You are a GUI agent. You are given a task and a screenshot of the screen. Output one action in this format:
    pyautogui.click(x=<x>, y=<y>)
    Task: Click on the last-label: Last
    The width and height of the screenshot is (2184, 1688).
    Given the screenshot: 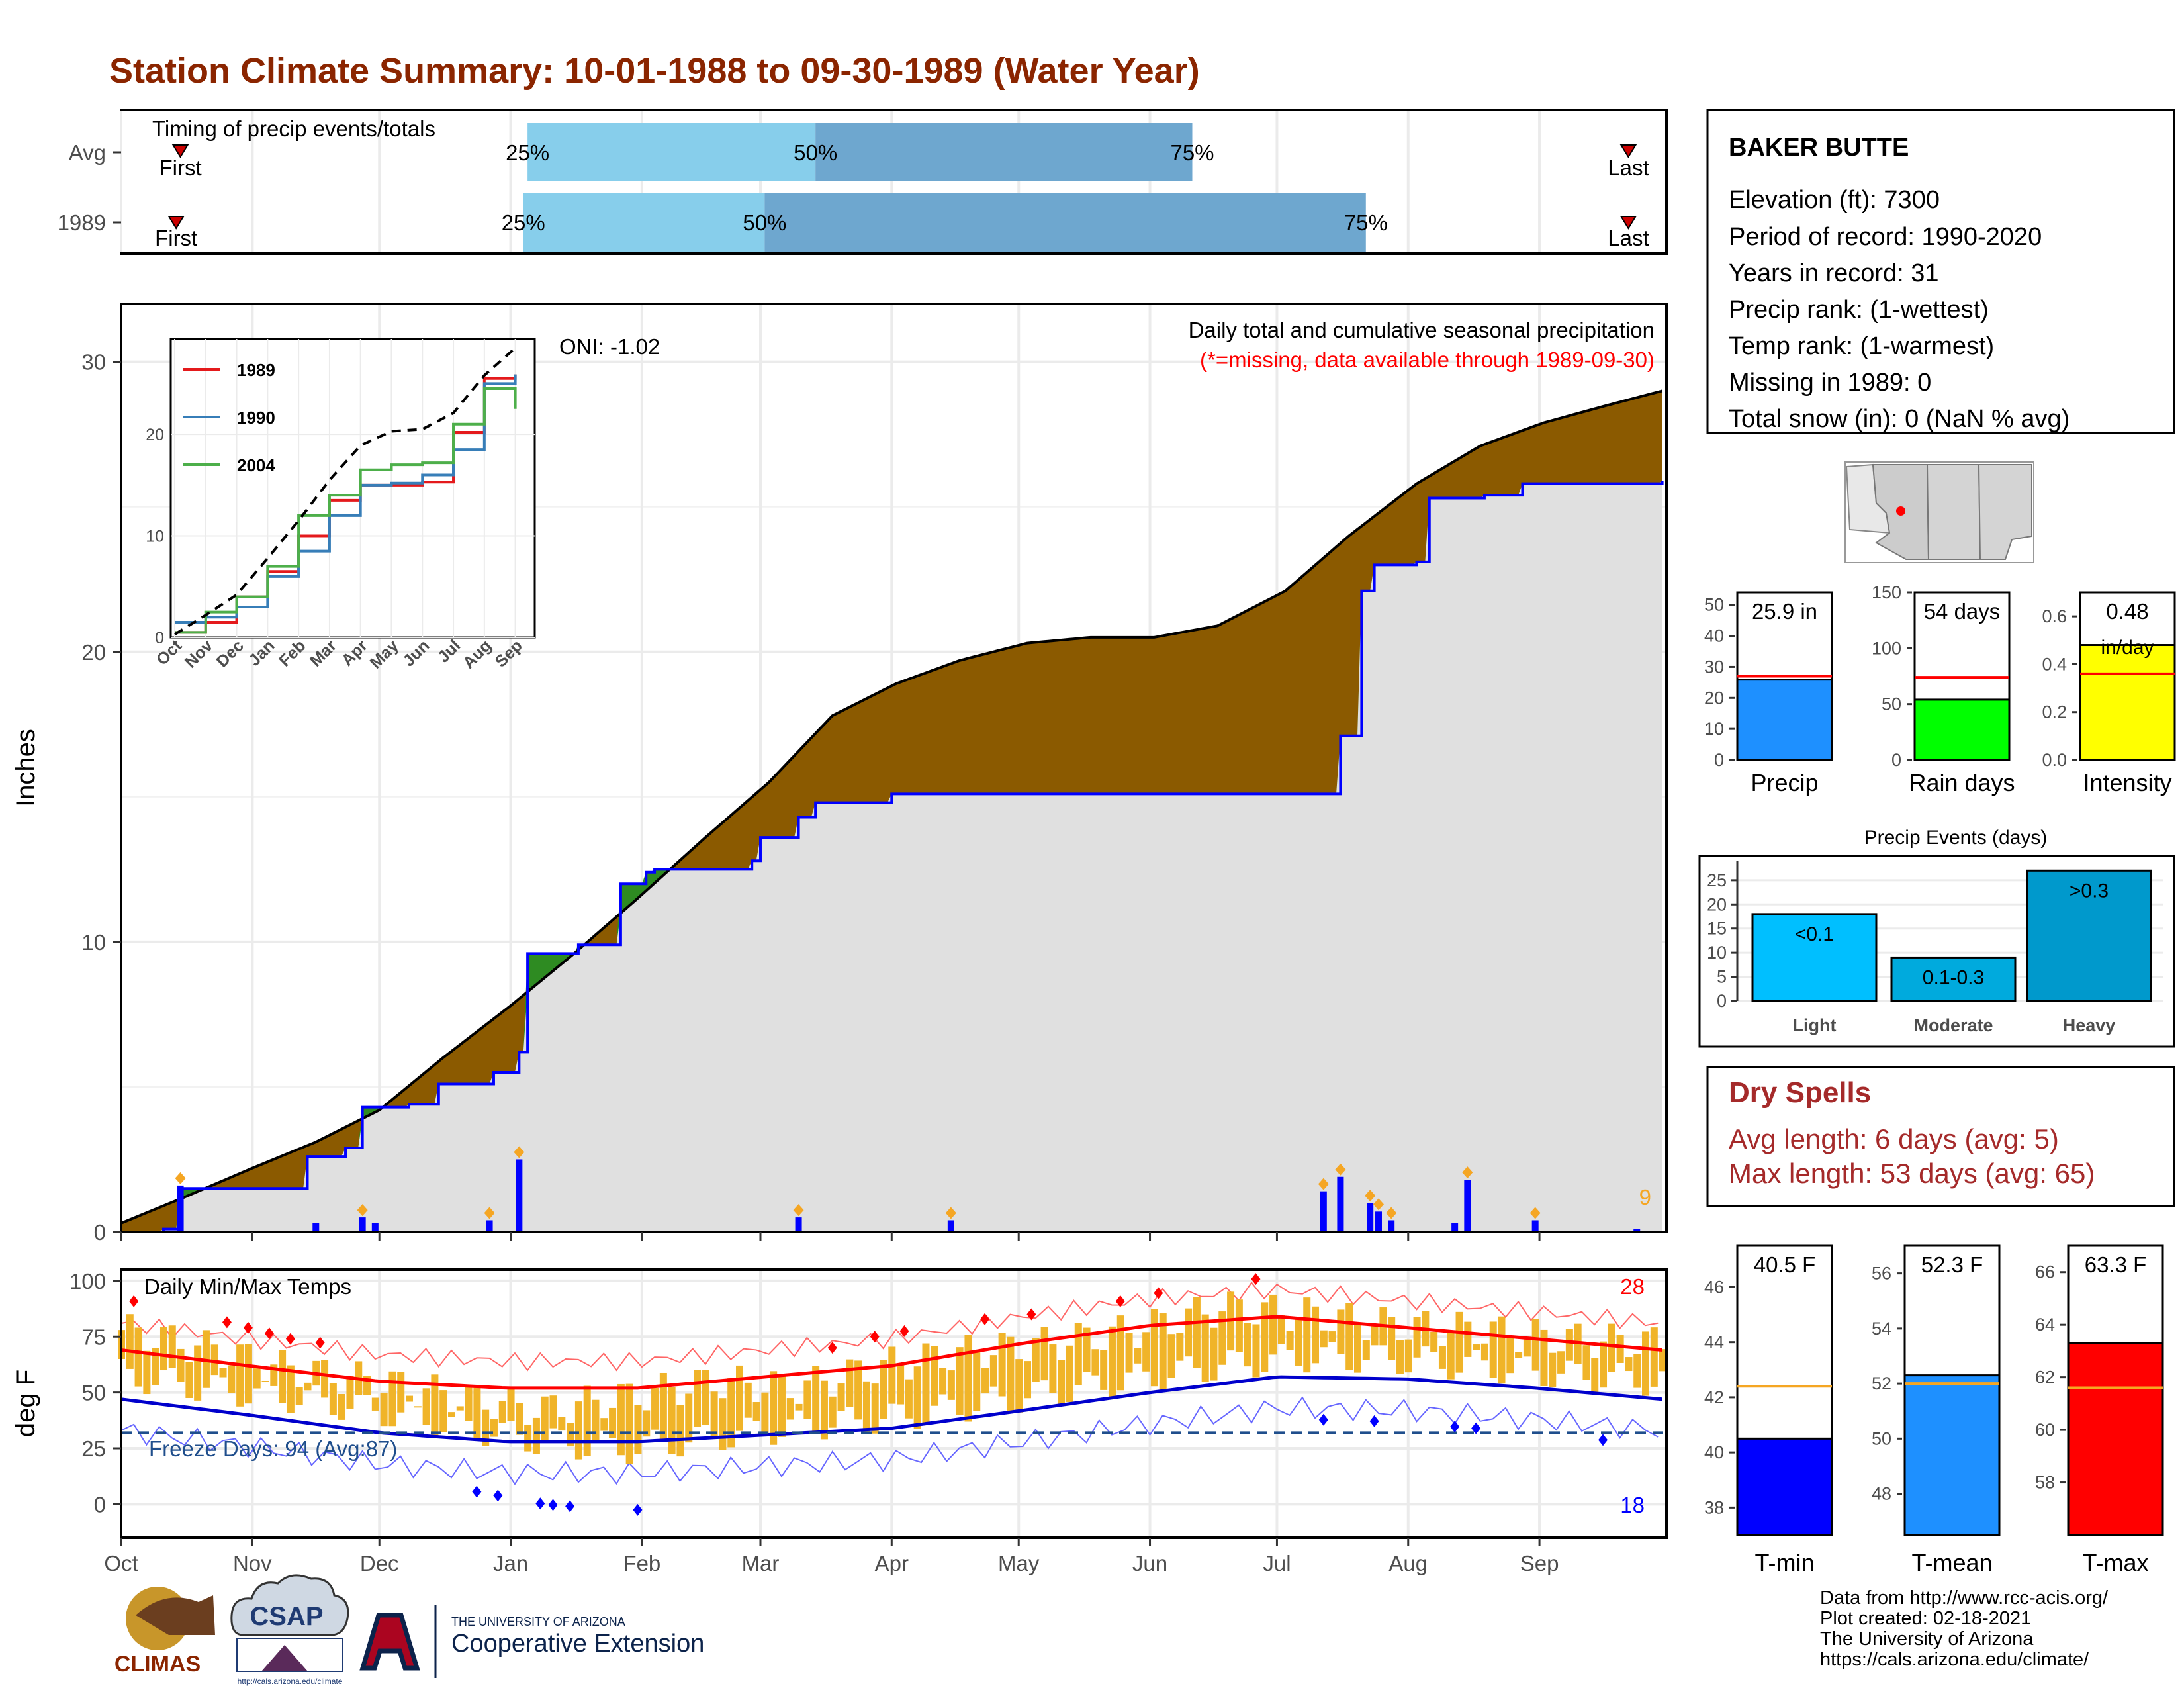 What is the action you would take?
    pyautogui.click(x=1629, y=238)
    